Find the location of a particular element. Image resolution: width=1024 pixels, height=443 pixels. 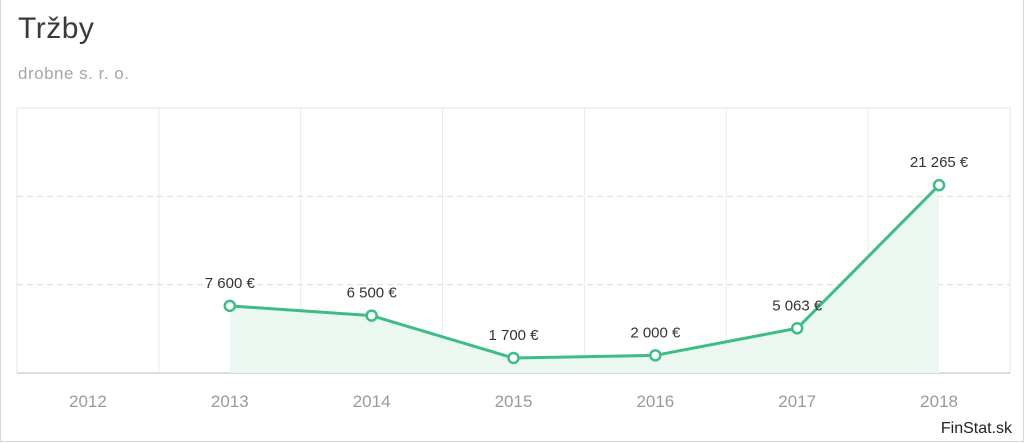

x-tick-label: 2012 is located at coordinates (88, 401).